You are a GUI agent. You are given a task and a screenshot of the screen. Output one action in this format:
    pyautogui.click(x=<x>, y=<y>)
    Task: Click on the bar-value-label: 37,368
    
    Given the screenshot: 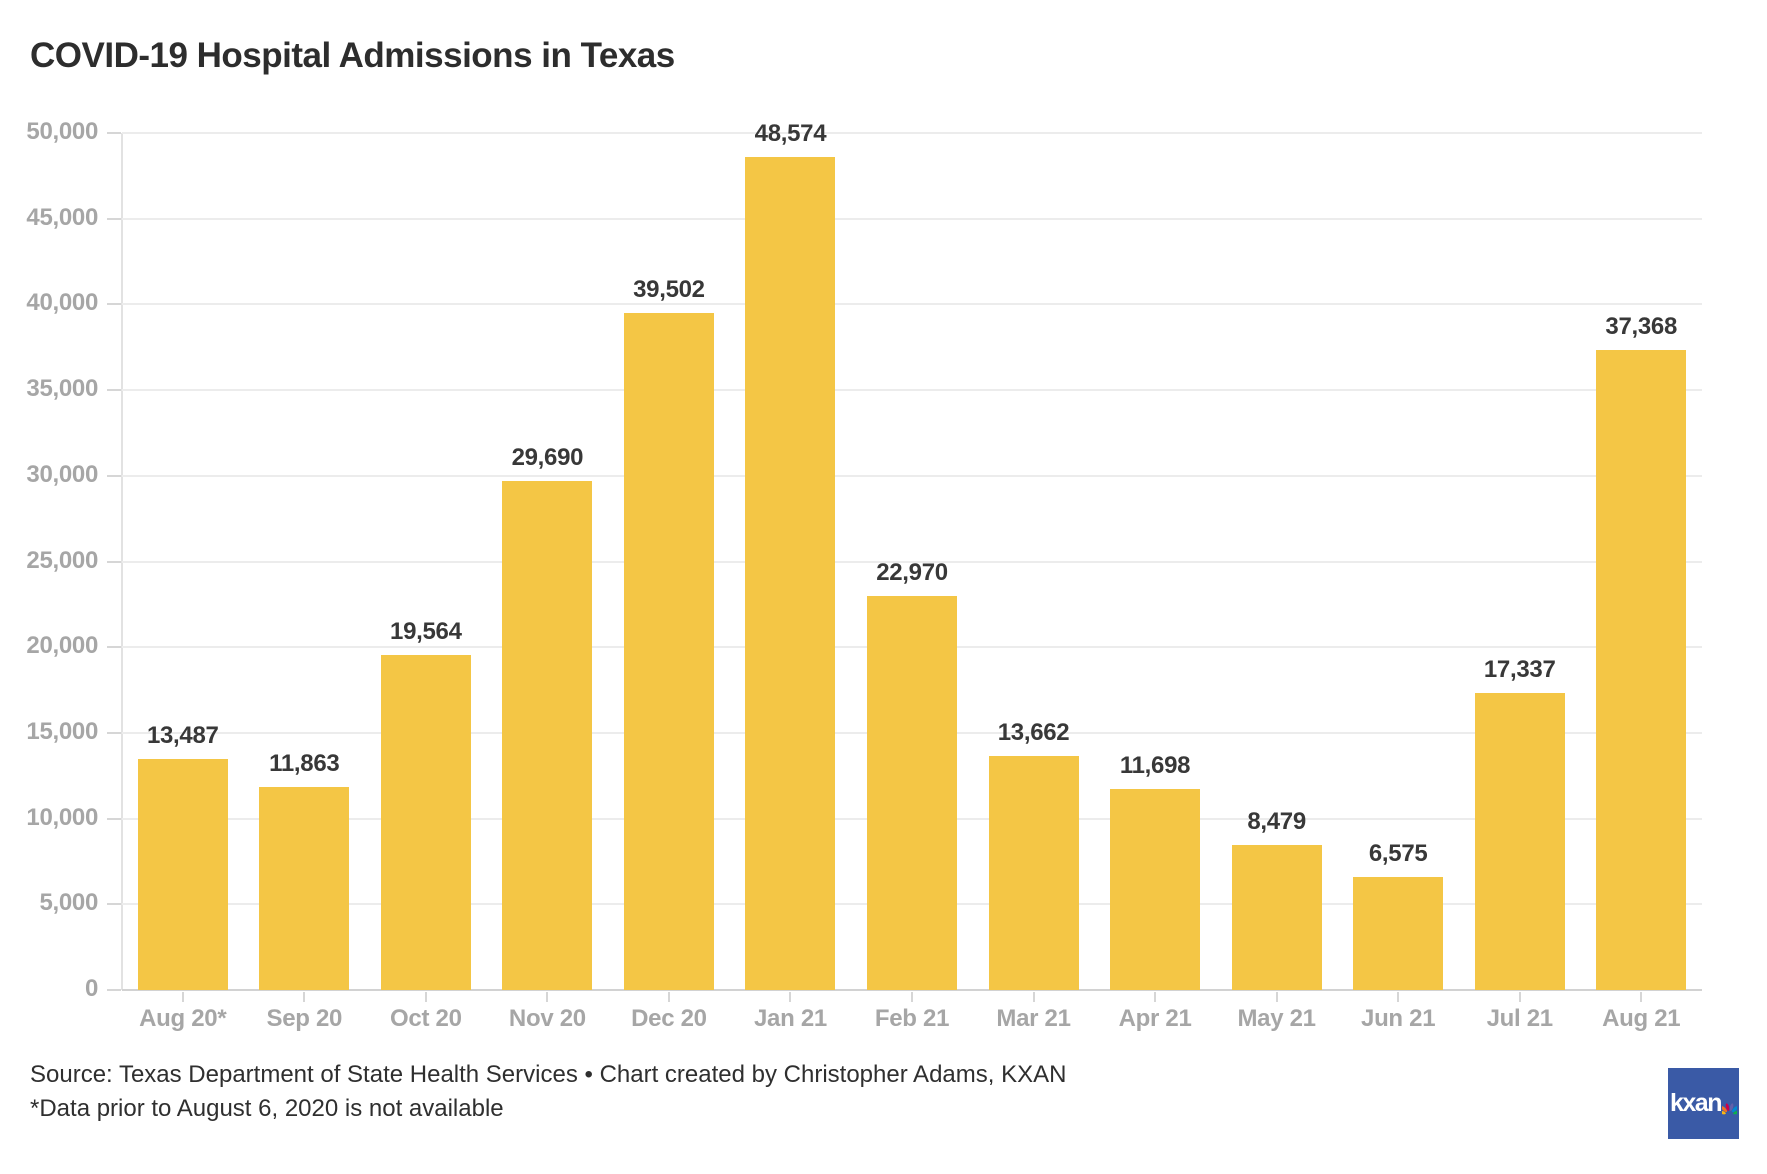 What is the action you would take?
    pyautogui.click(x=1641, y=326)
    